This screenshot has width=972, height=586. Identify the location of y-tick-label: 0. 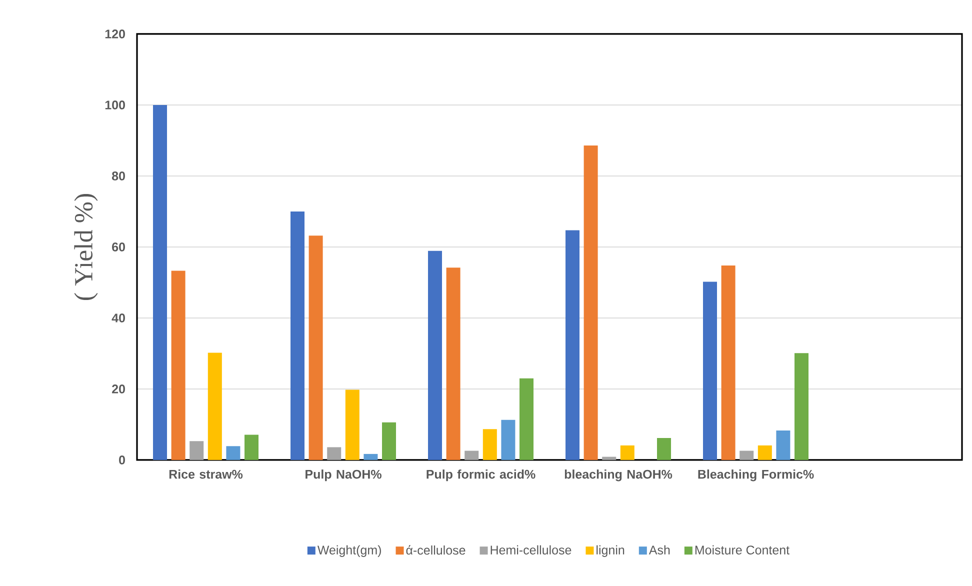
(122, 460).